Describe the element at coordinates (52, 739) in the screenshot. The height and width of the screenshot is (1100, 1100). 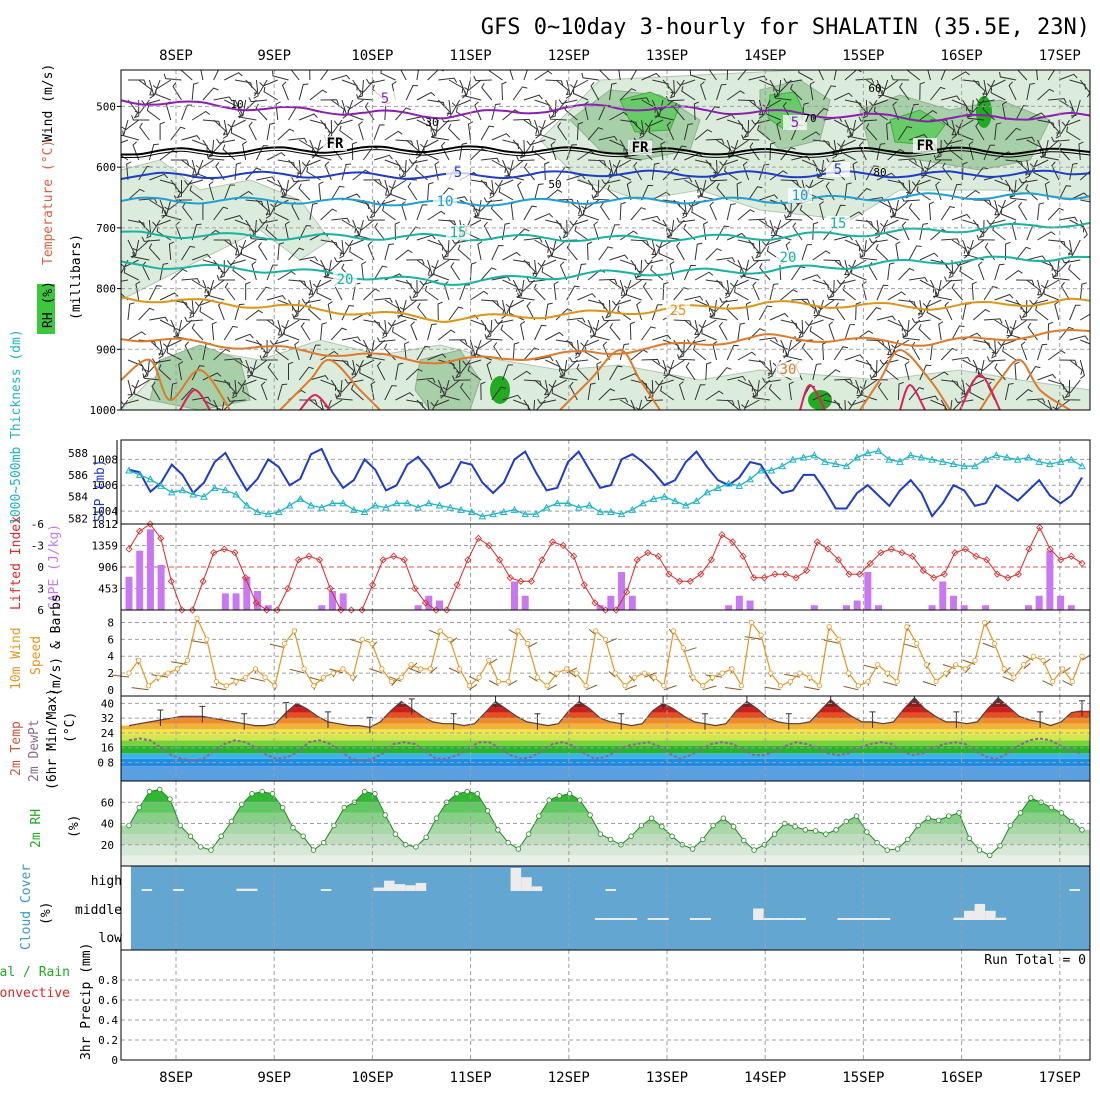
I see `minmax-label: (6hr Min/Max)` at that location.